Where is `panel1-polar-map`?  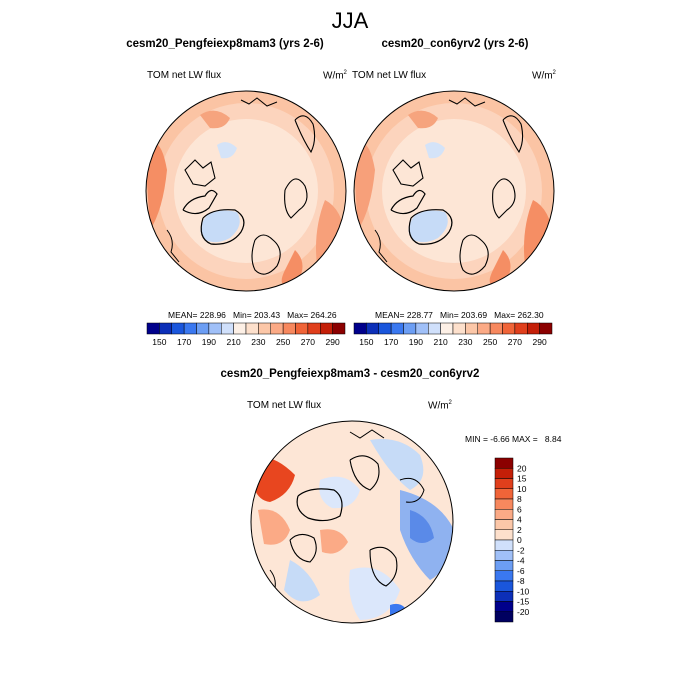
panel1-polar-map is located at coordinates (246, 191).